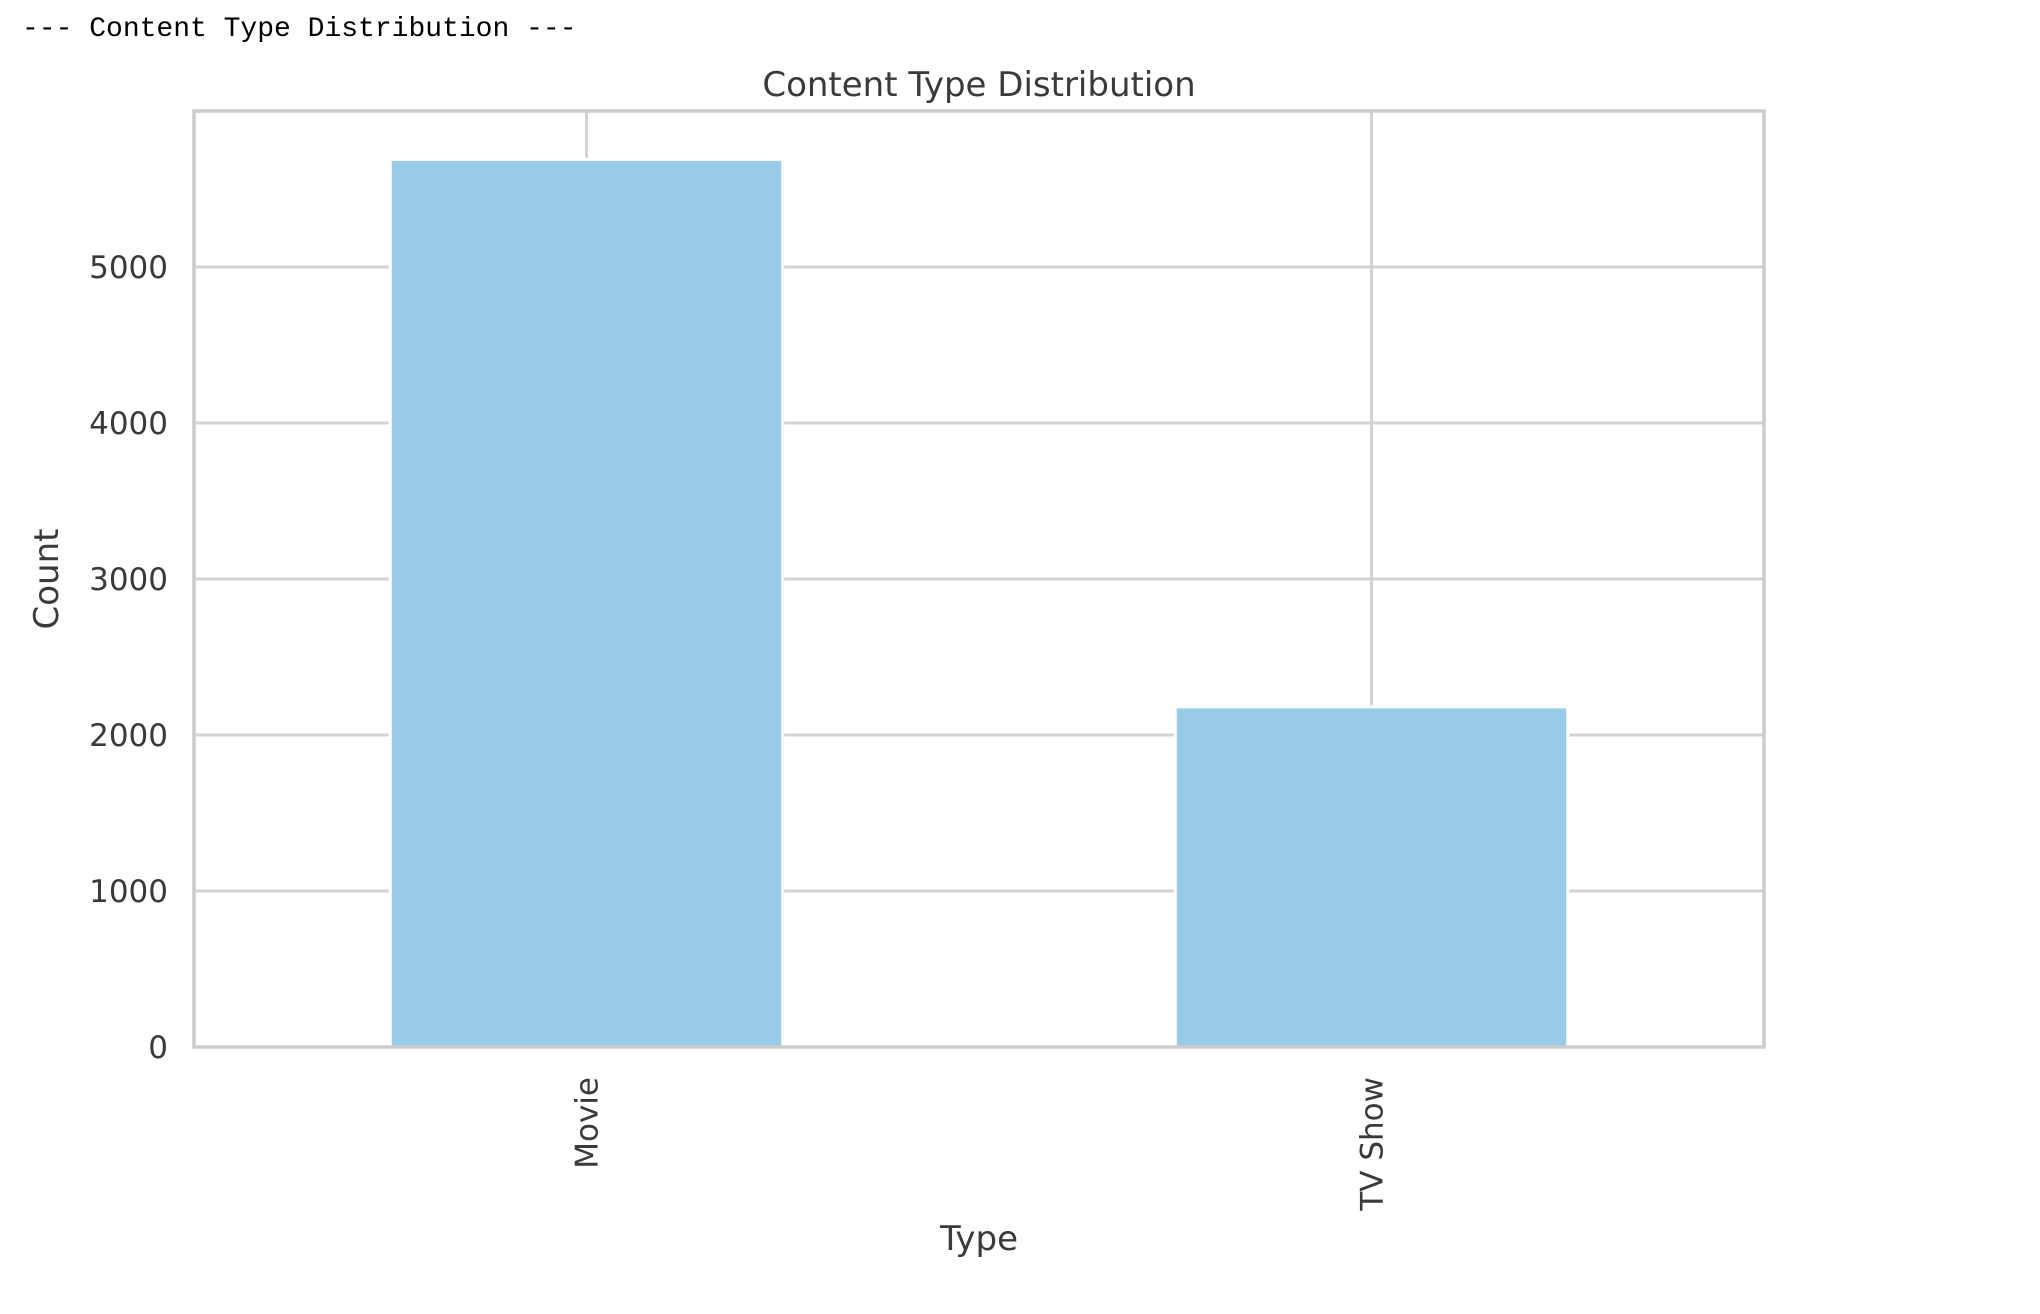 Image resolution: width=2040 pixels, height=1314 pixels. Describe the element at coordinates (1373, 1144) in the screenshot. I see `x-tick-label: TV Show` at that location.